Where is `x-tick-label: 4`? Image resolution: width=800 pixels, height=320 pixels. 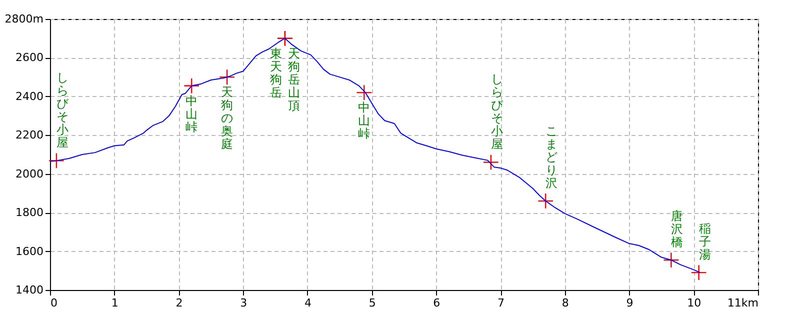 x-tick-label: 4 is located at coordinates (308, 303).